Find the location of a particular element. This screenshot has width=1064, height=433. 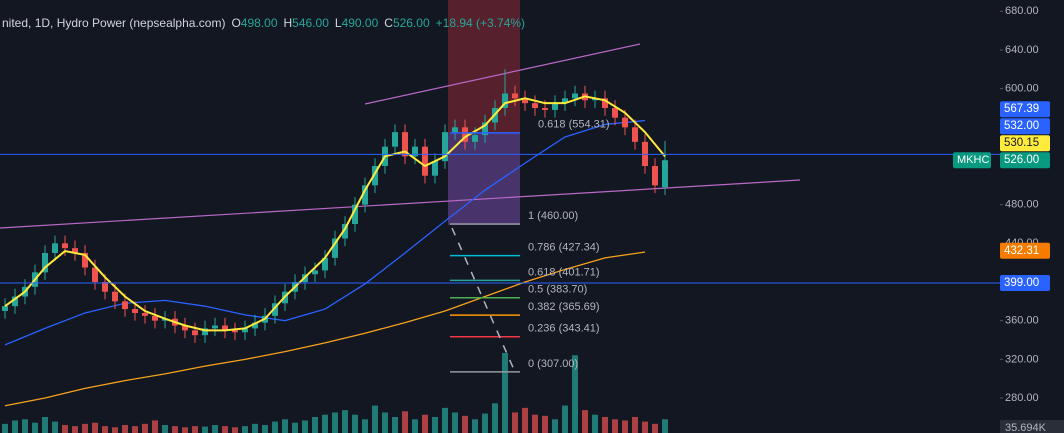

tick-label: 360.00 is located at coordinates (1022, 321).